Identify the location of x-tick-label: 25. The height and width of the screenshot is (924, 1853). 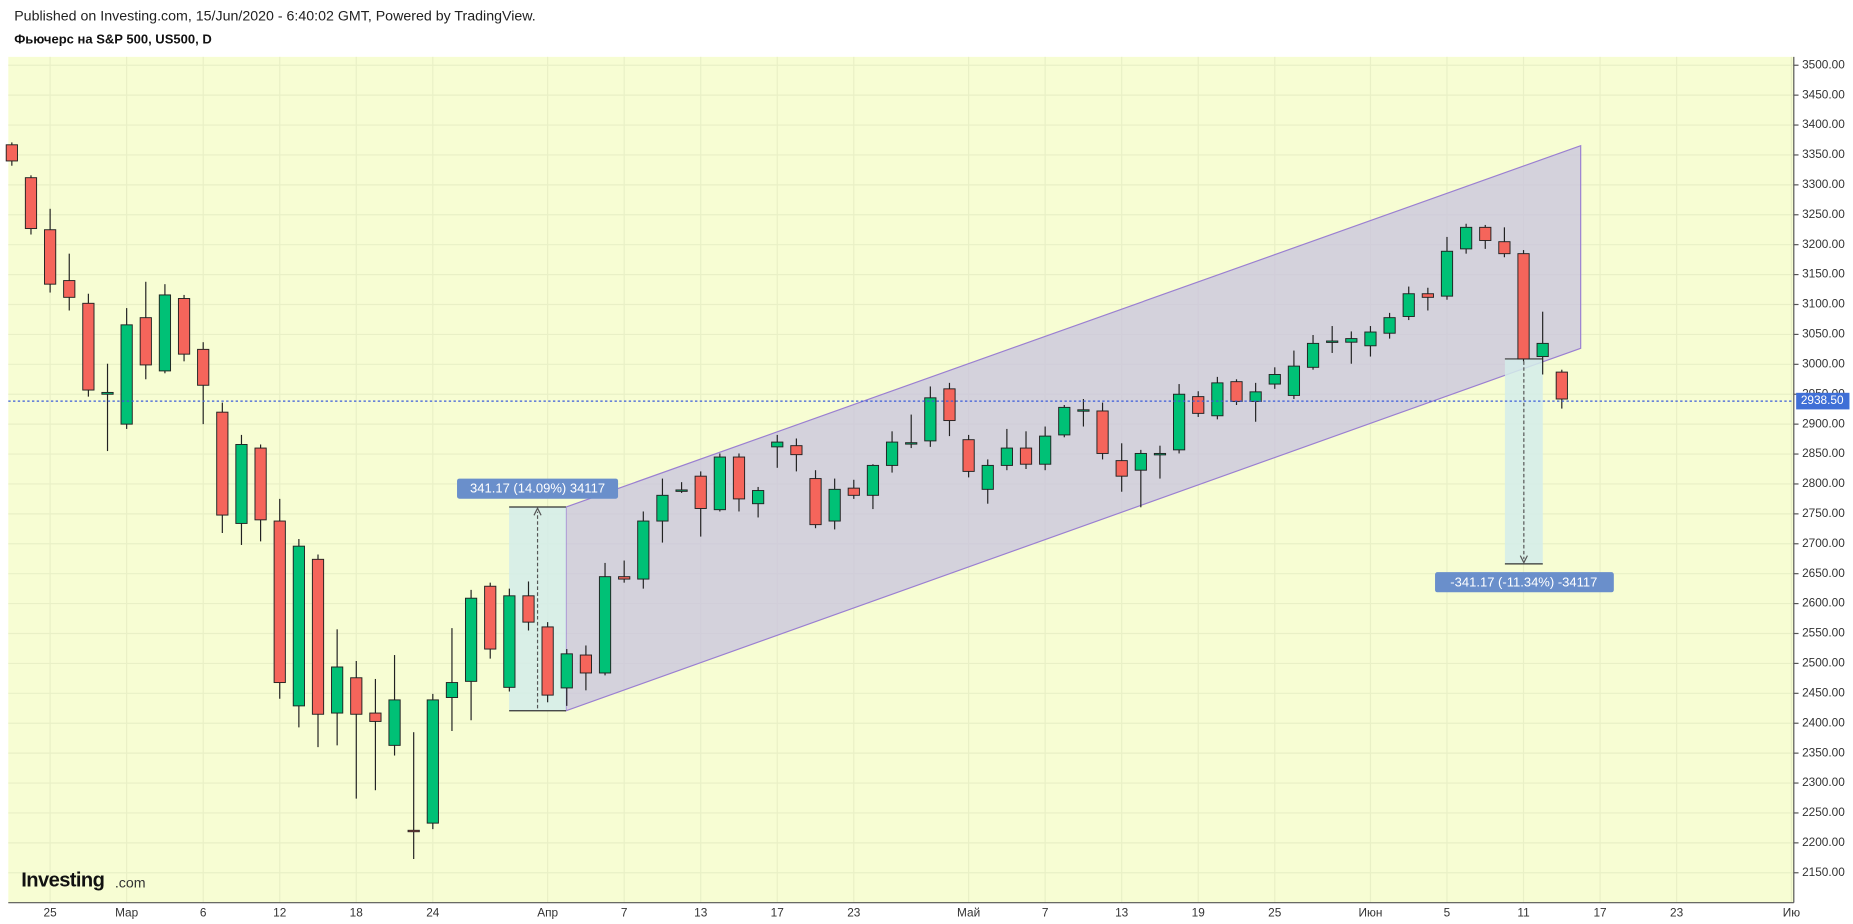
(1275, 912).